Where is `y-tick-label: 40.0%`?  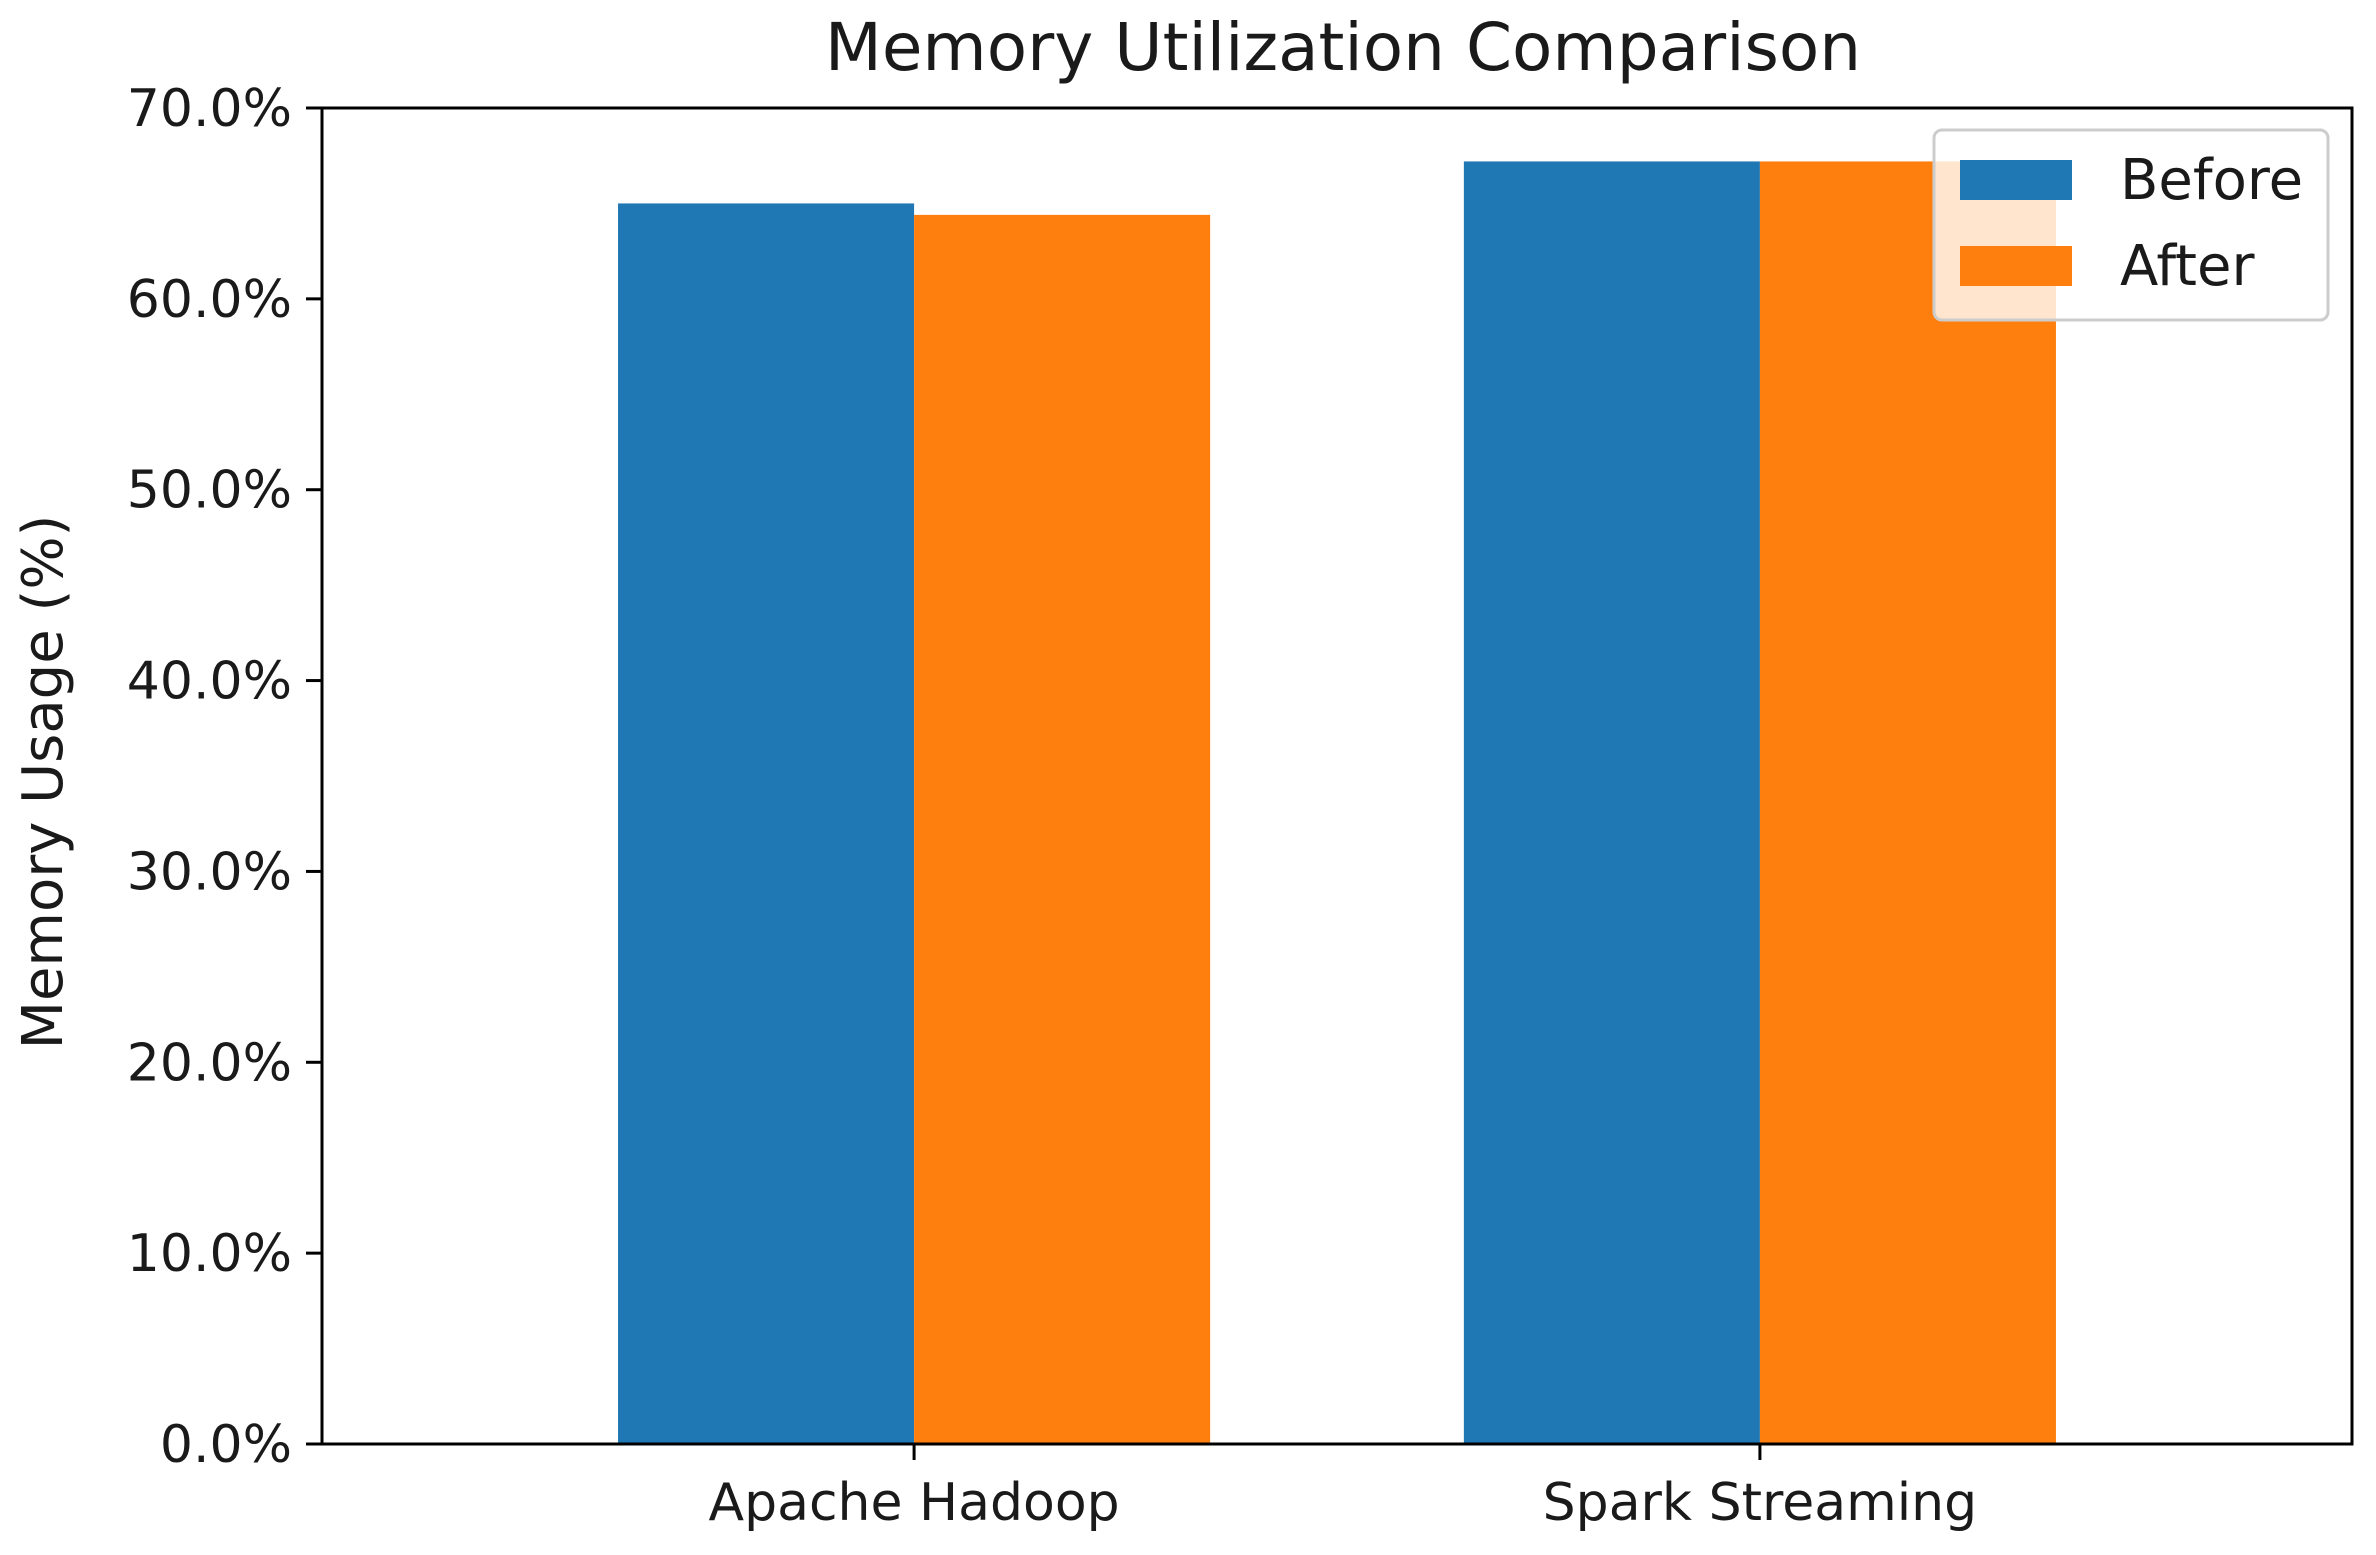 y-tick-label: 40.0% is located at coordinates (209, 682).